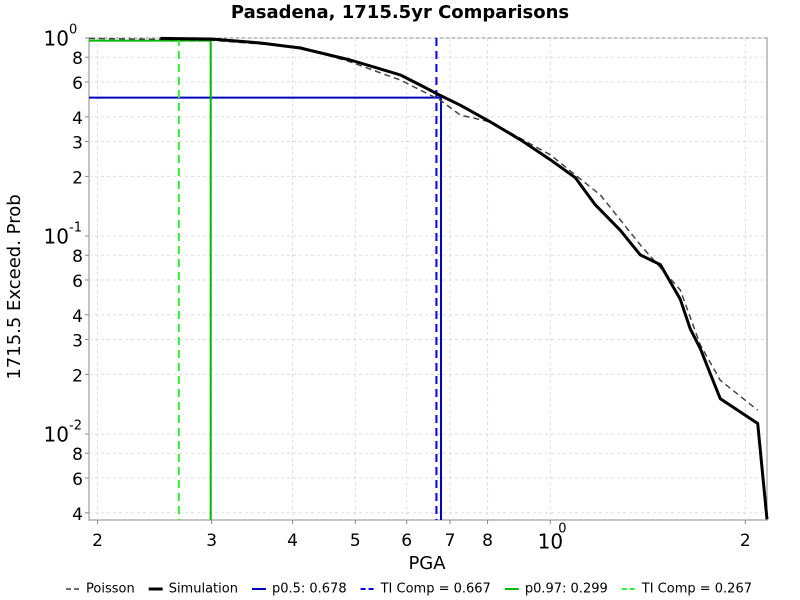 Image resolution: width=800 pixels, height=600 pixels. I want to click on x-tick-label: 8, so click(487, 541).